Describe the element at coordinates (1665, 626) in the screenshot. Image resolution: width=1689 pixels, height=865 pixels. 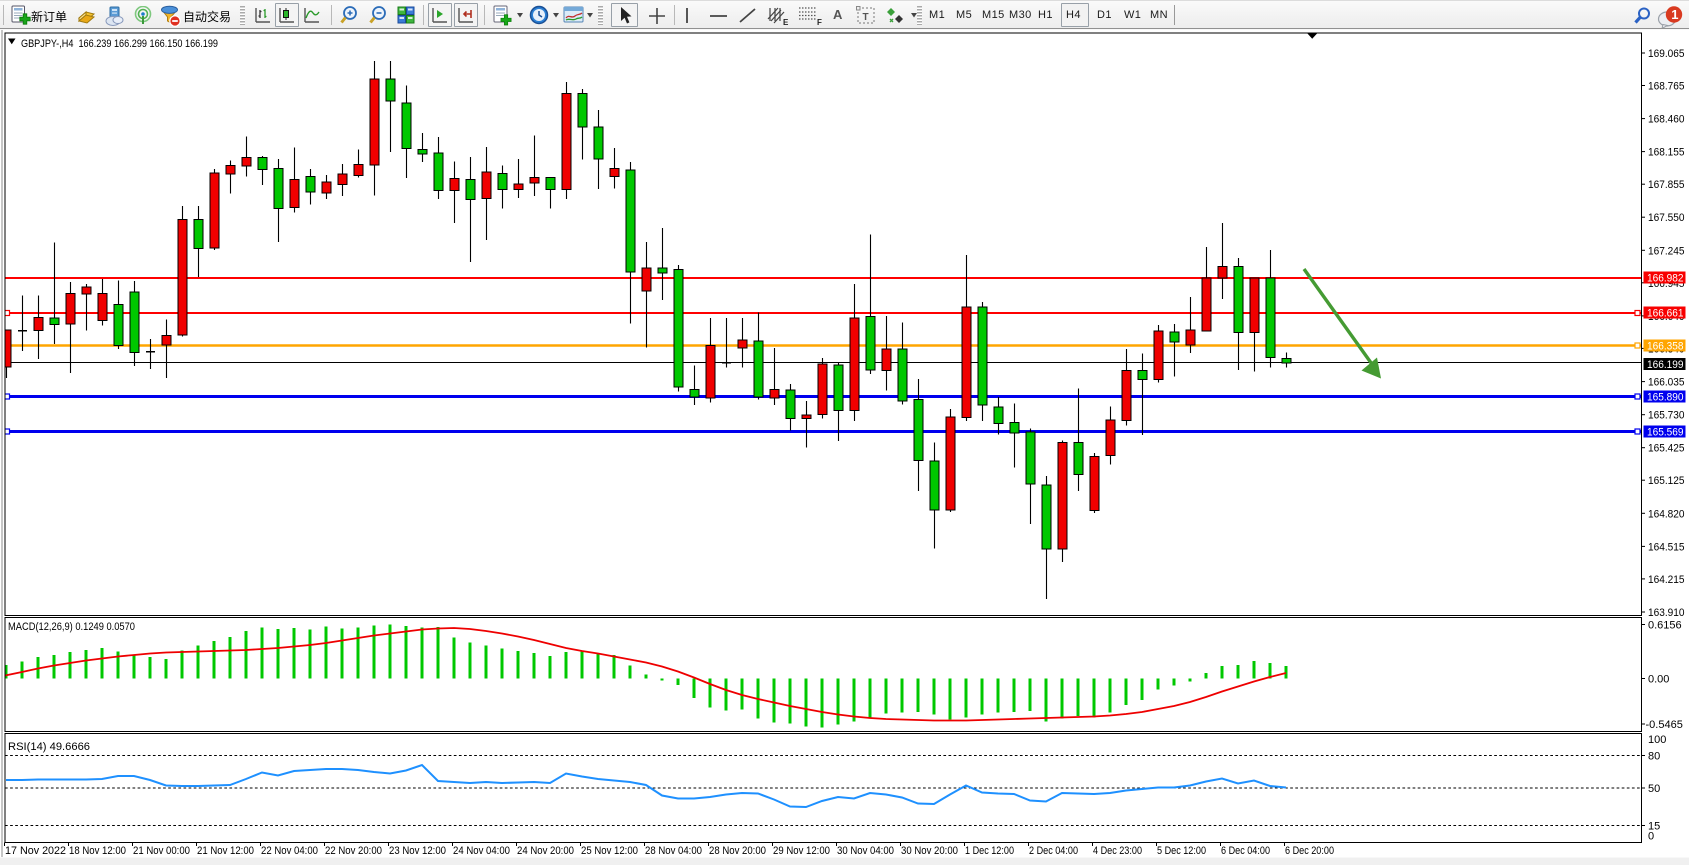
I see `svg-text: 0.6156` at that location.